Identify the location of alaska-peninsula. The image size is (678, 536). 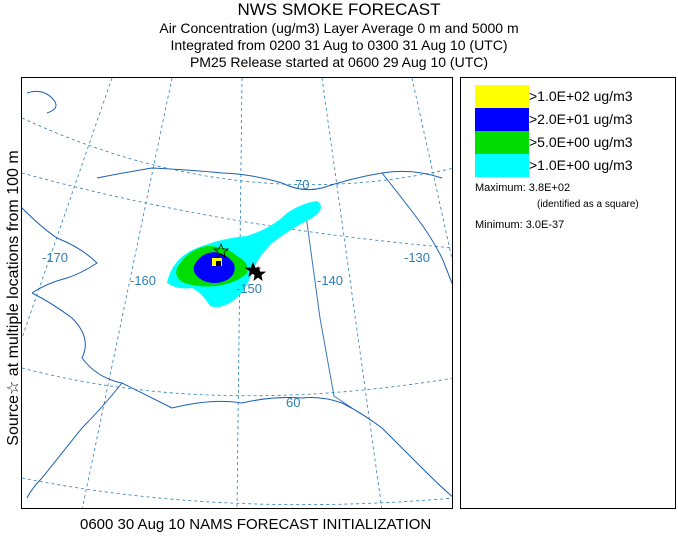
(74, 440).